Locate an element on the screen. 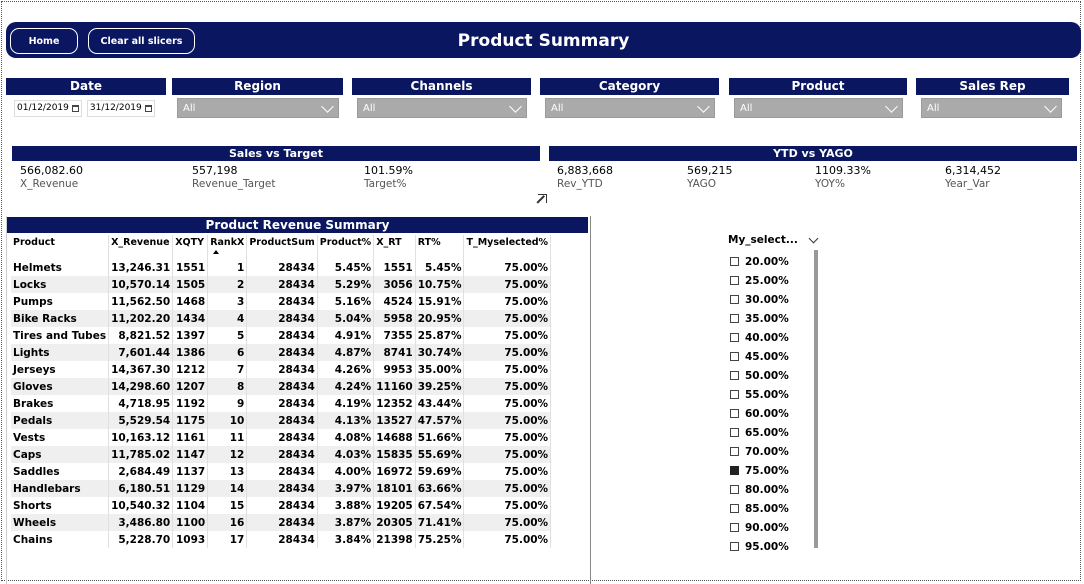 The image size is (1084, 584). slicer-option: 30.00% is located at coordinates (773, 299).